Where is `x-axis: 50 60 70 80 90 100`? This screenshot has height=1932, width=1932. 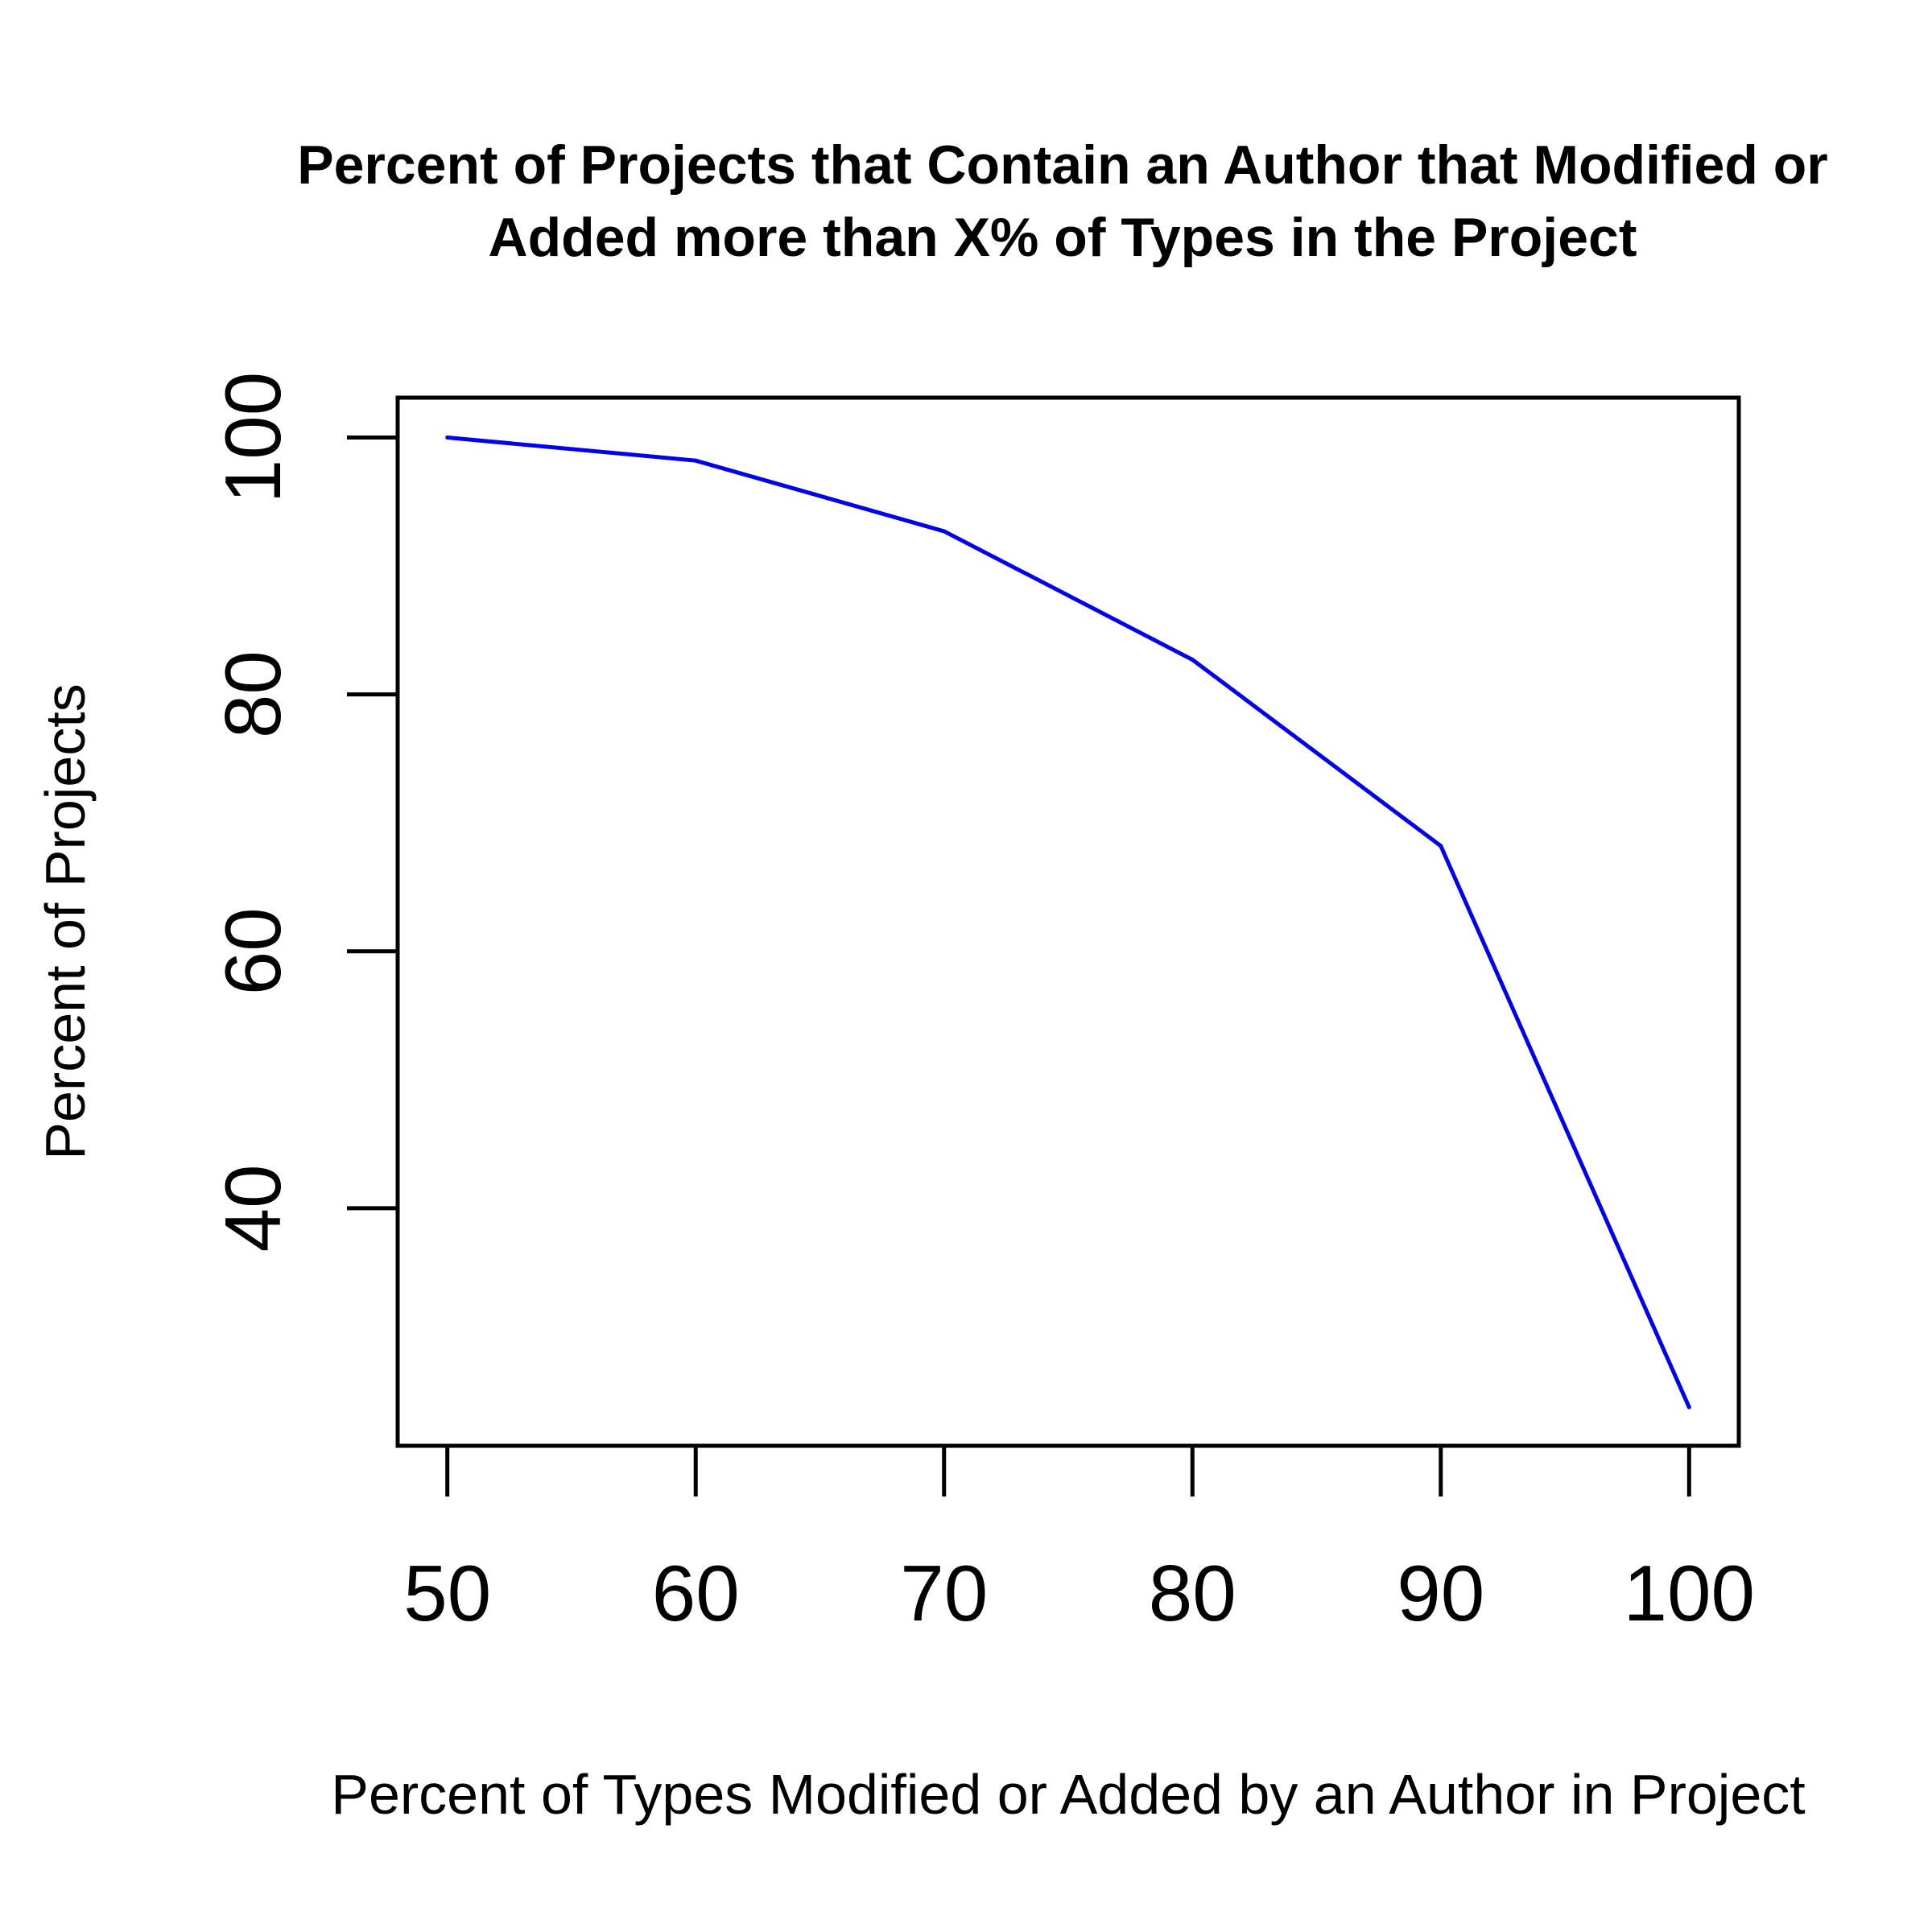
x-axis: 50 60 70 80 90 100 is located at coordinates (1079, 1540).